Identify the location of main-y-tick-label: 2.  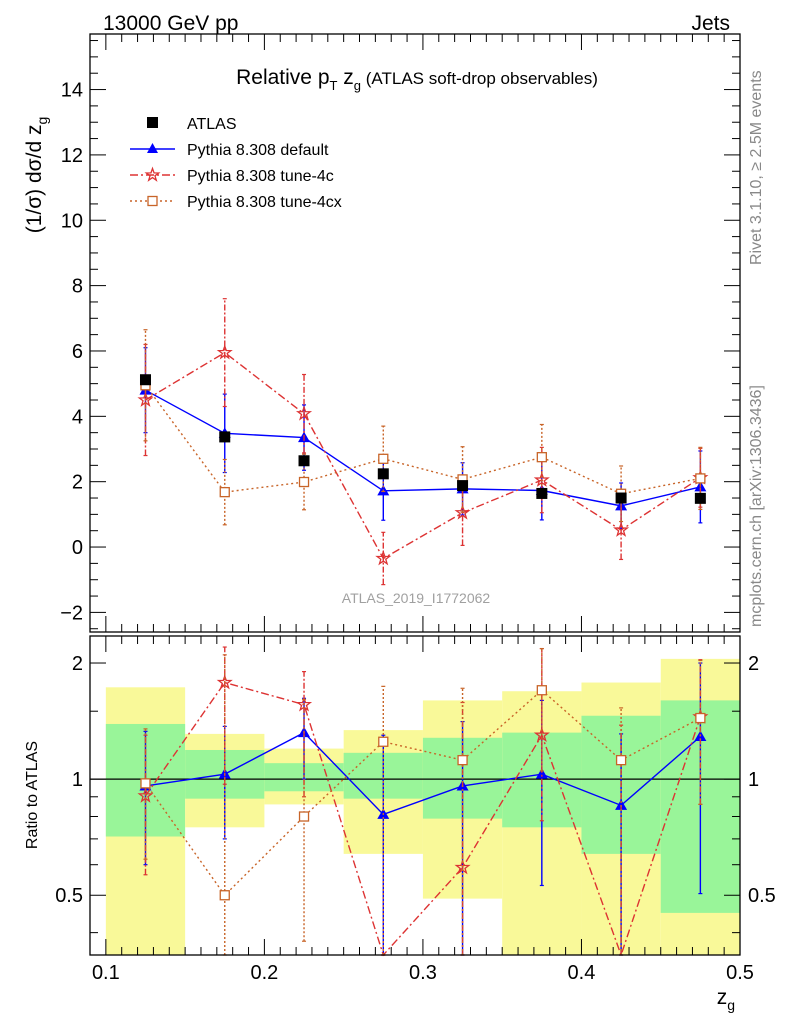
(77, 483).